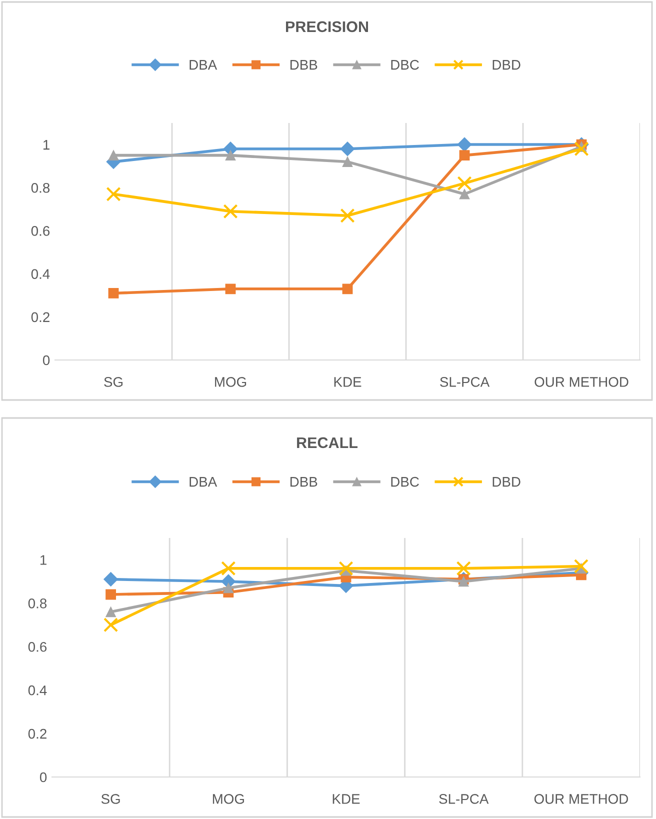  What do you see at coordinates (327, 442) in the screenshot?
I see `chart-title: RECALL` at bounding box center [327, 442].